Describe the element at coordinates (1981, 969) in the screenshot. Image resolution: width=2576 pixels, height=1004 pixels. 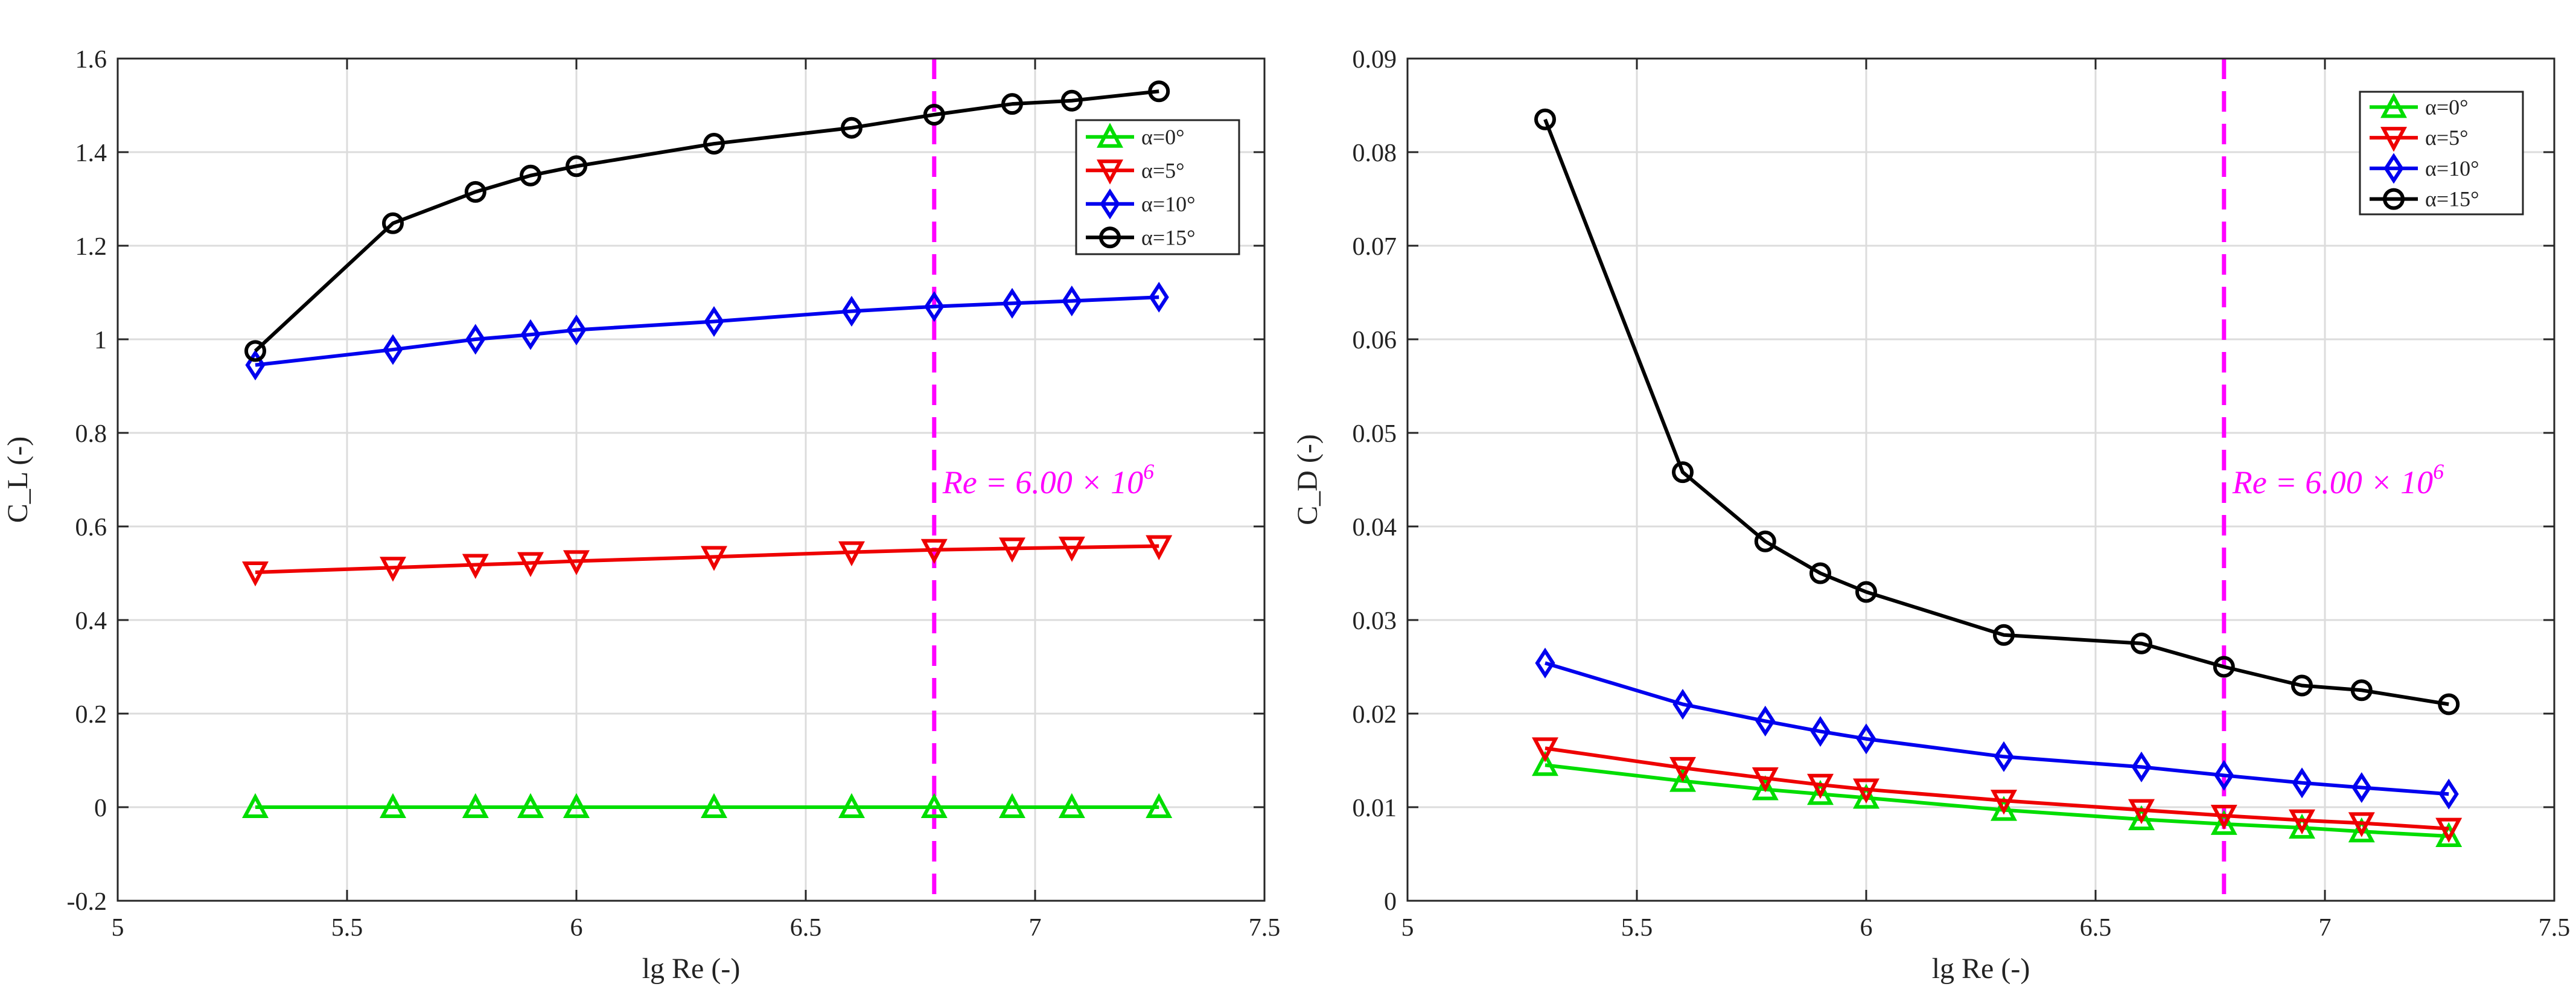
I see `x-axis-label: lg Re (-)` at that location.